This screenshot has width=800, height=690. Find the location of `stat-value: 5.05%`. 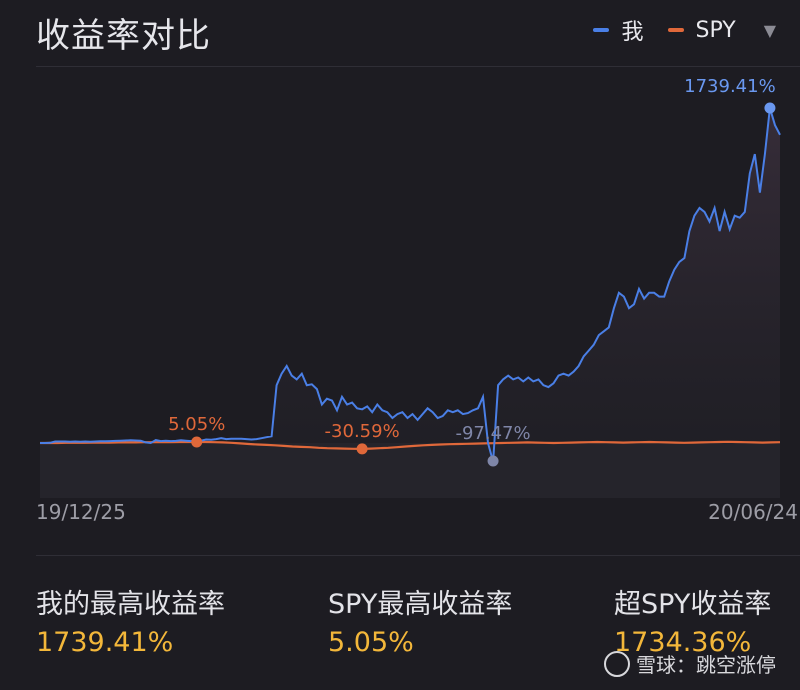

stat-value: 5.05% is located at coordinates (371, 642).